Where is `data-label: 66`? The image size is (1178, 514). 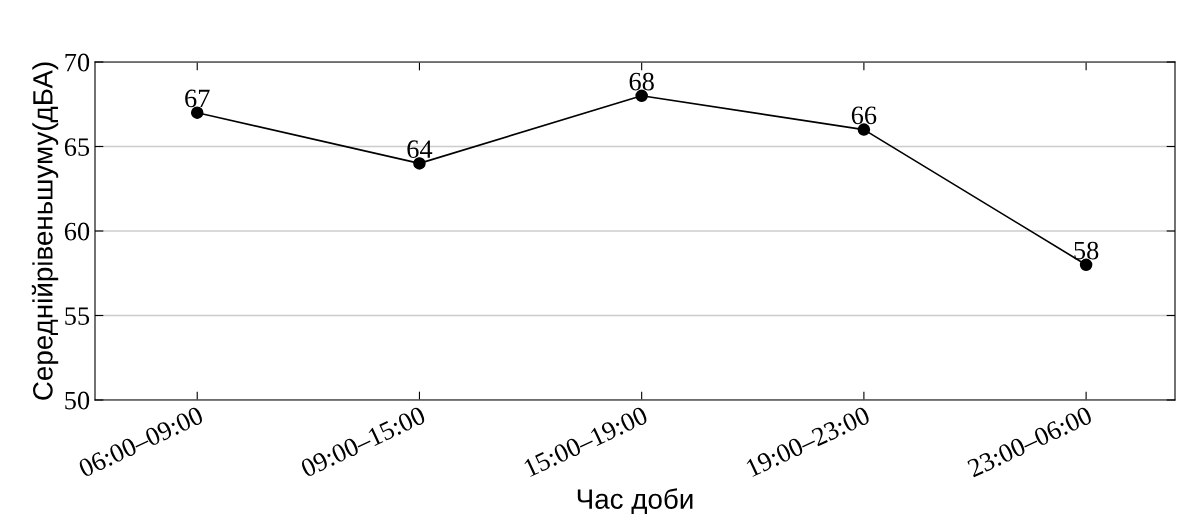 data-label: 66 is located at coordinates (864, 115).